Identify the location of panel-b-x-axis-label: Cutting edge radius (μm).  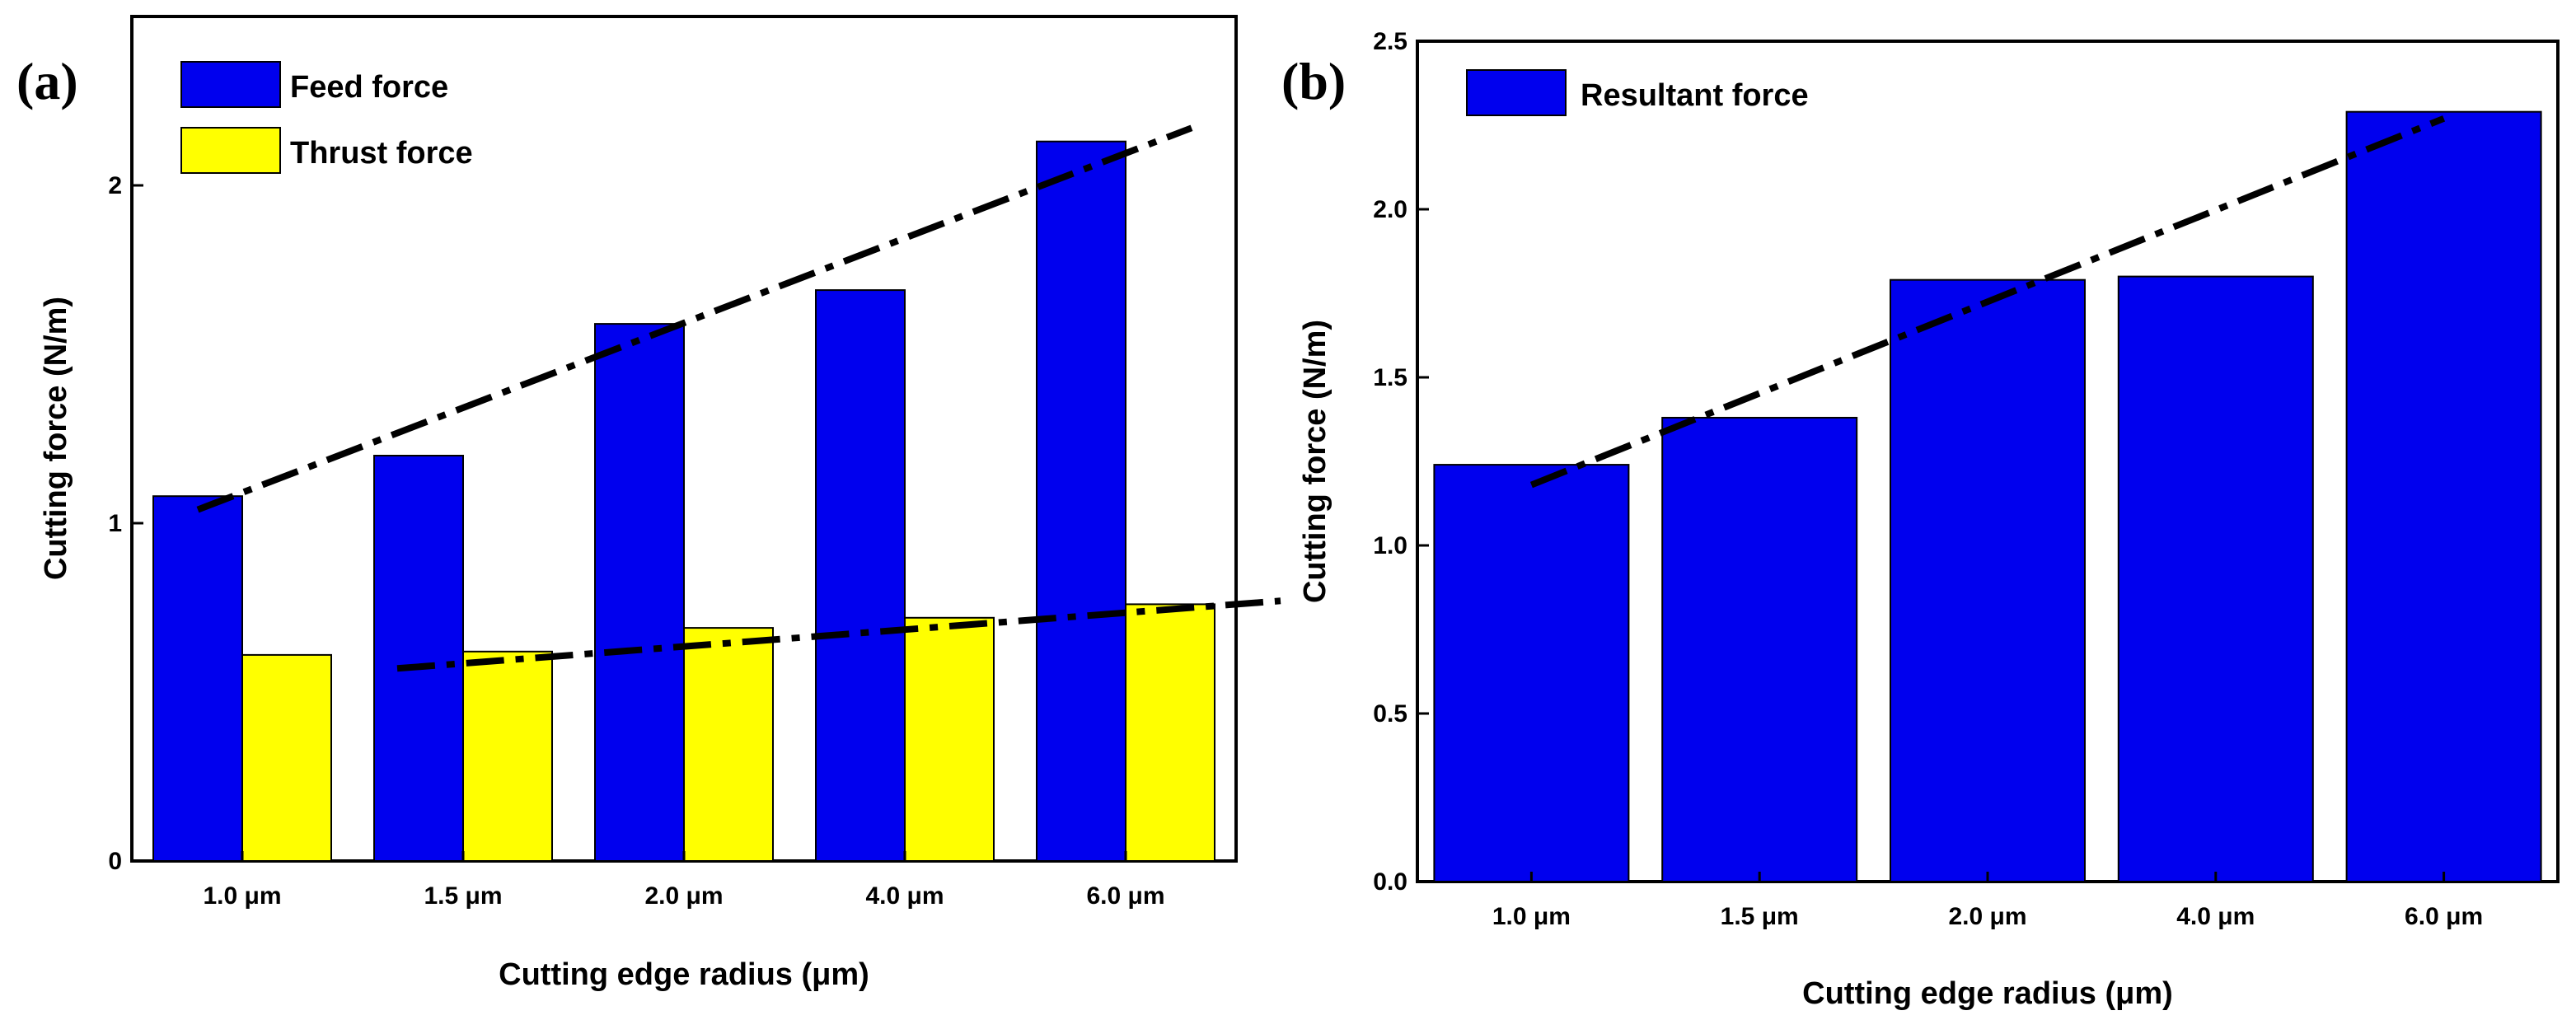
(1987, 994).